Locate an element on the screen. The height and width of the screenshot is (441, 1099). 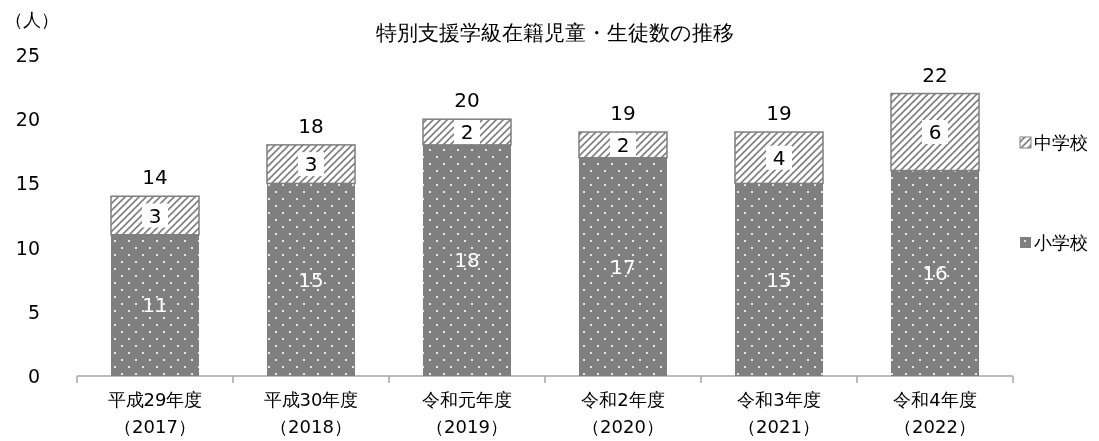
y-tick-label: 10 is located at coordinates (27, 247).